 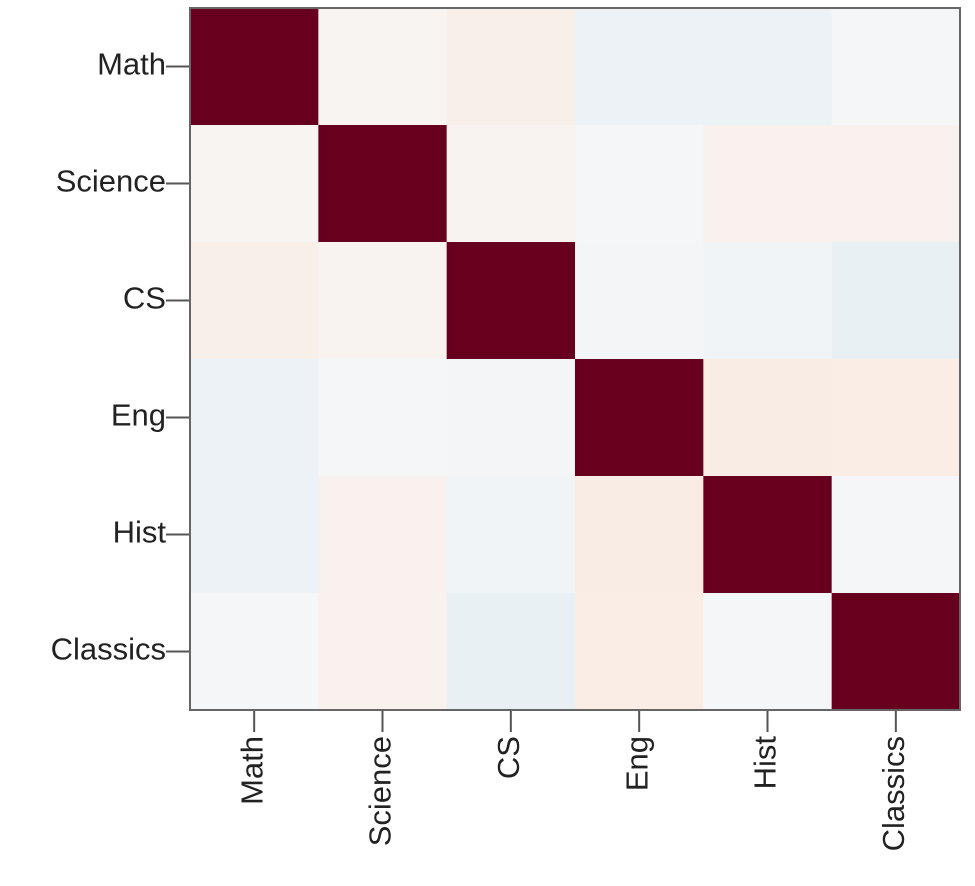 I want to click on x-tick-label: CS, so click(x=508, y=757).